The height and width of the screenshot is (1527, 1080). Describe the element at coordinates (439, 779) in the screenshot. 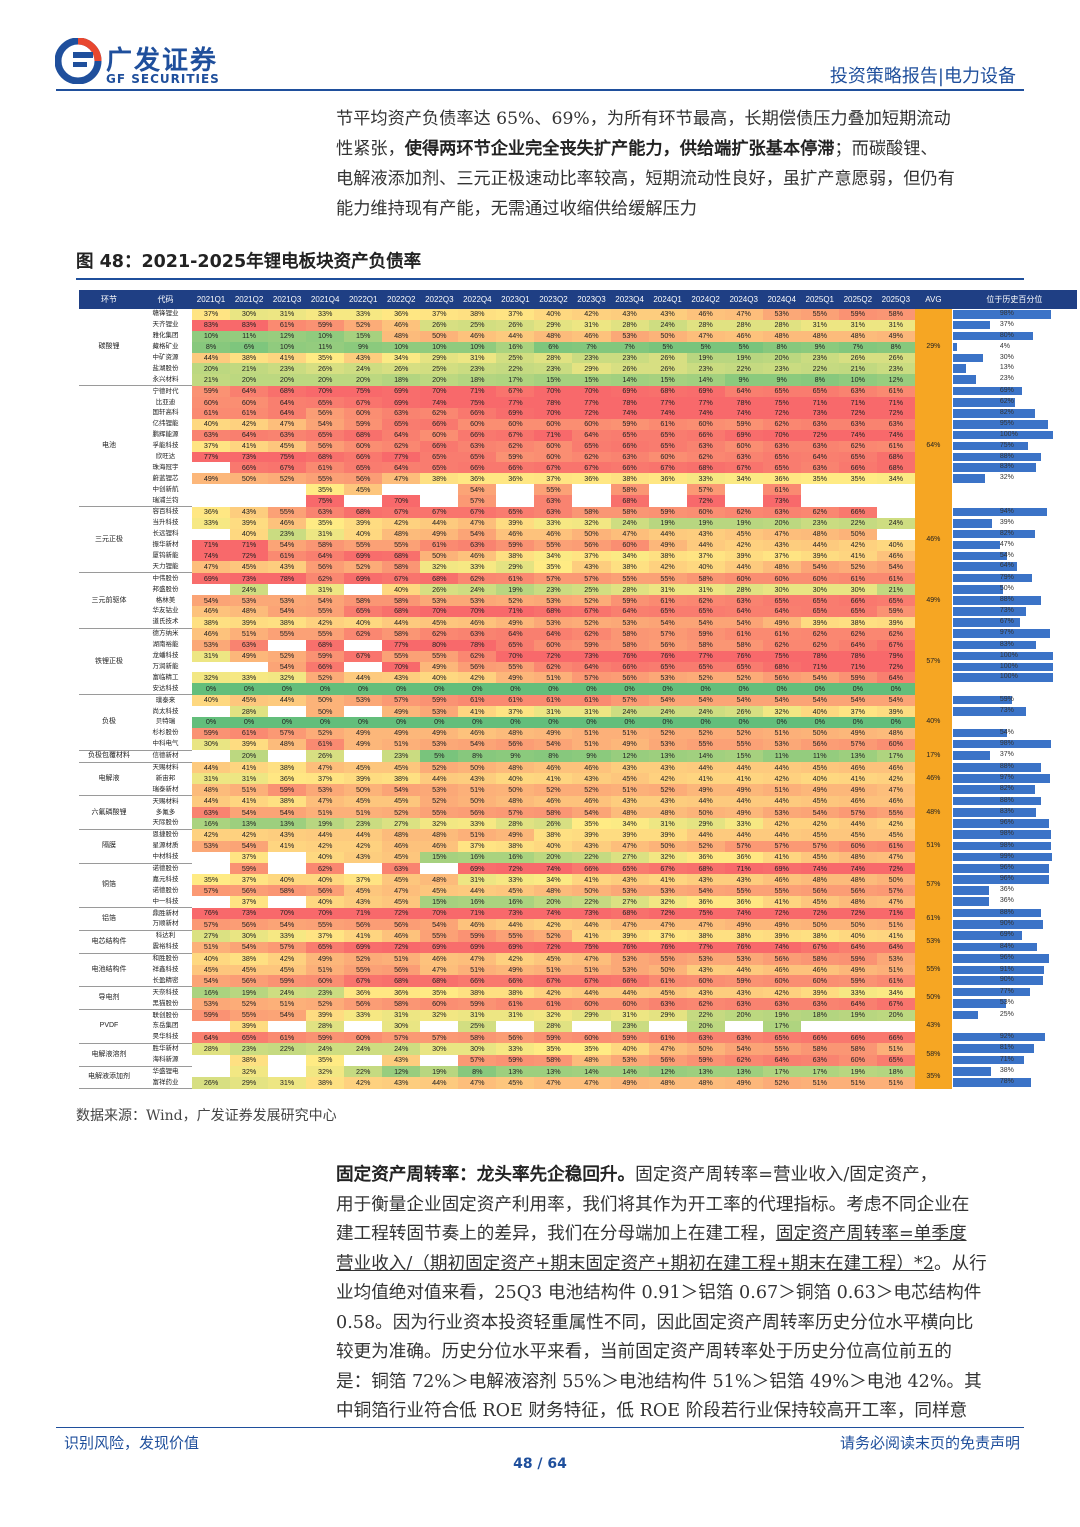

I see `value-cell: 44%` at that location.